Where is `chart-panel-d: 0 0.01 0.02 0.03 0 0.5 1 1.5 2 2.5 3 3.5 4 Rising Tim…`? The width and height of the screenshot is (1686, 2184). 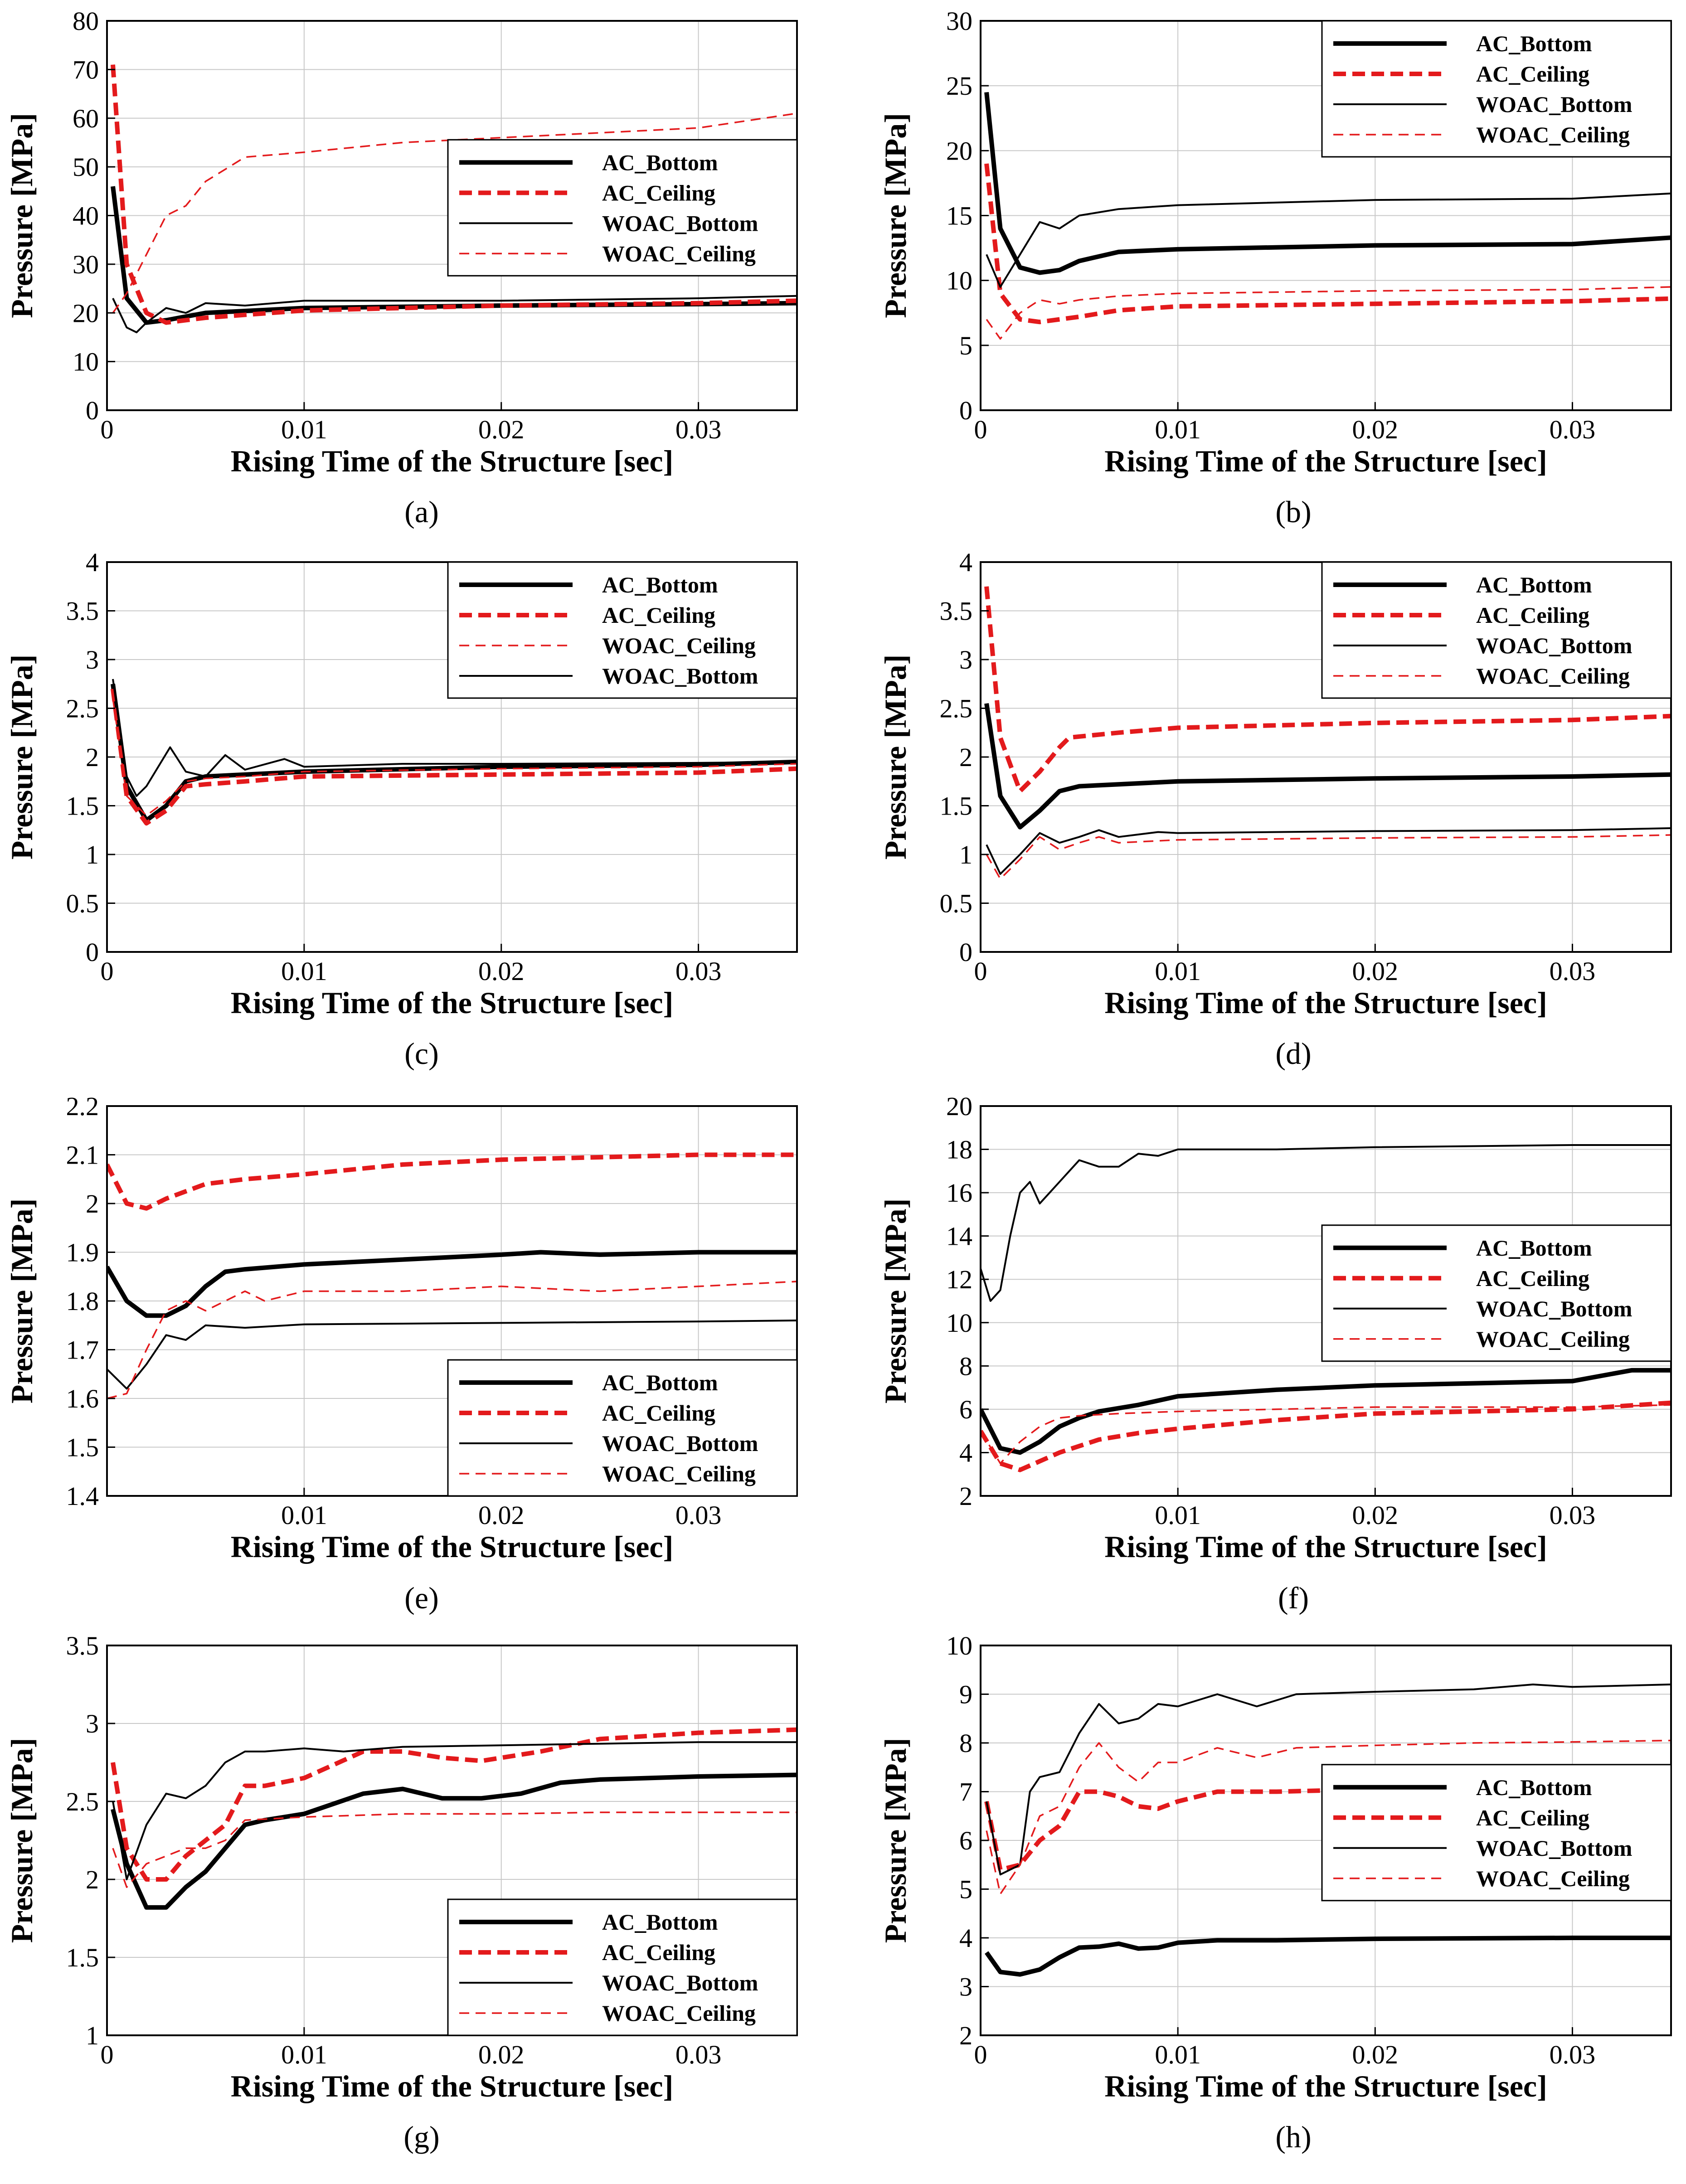
chart-panel-d: 0 0.01 0.02 0.03 0 0.5 1 1.5 2 2.5 3 3.5 4 Rising Tim… is located at coordinates (1275, 809).